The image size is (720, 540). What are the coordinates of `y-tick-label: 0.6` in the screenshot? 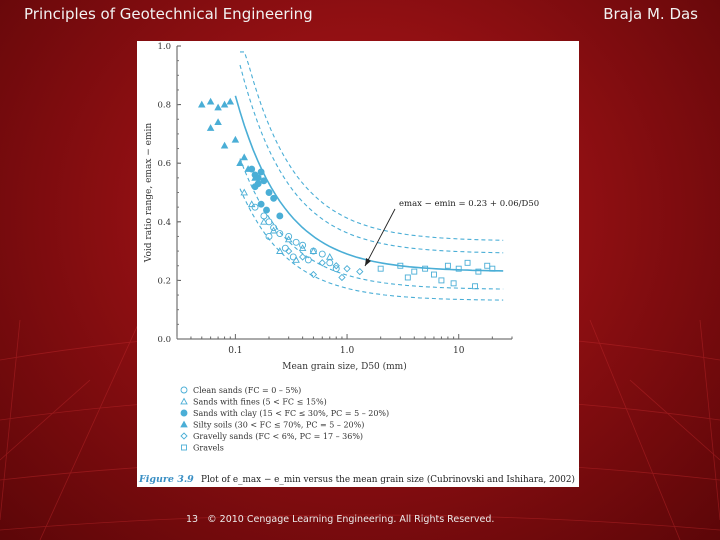 It's located at (164, 164).